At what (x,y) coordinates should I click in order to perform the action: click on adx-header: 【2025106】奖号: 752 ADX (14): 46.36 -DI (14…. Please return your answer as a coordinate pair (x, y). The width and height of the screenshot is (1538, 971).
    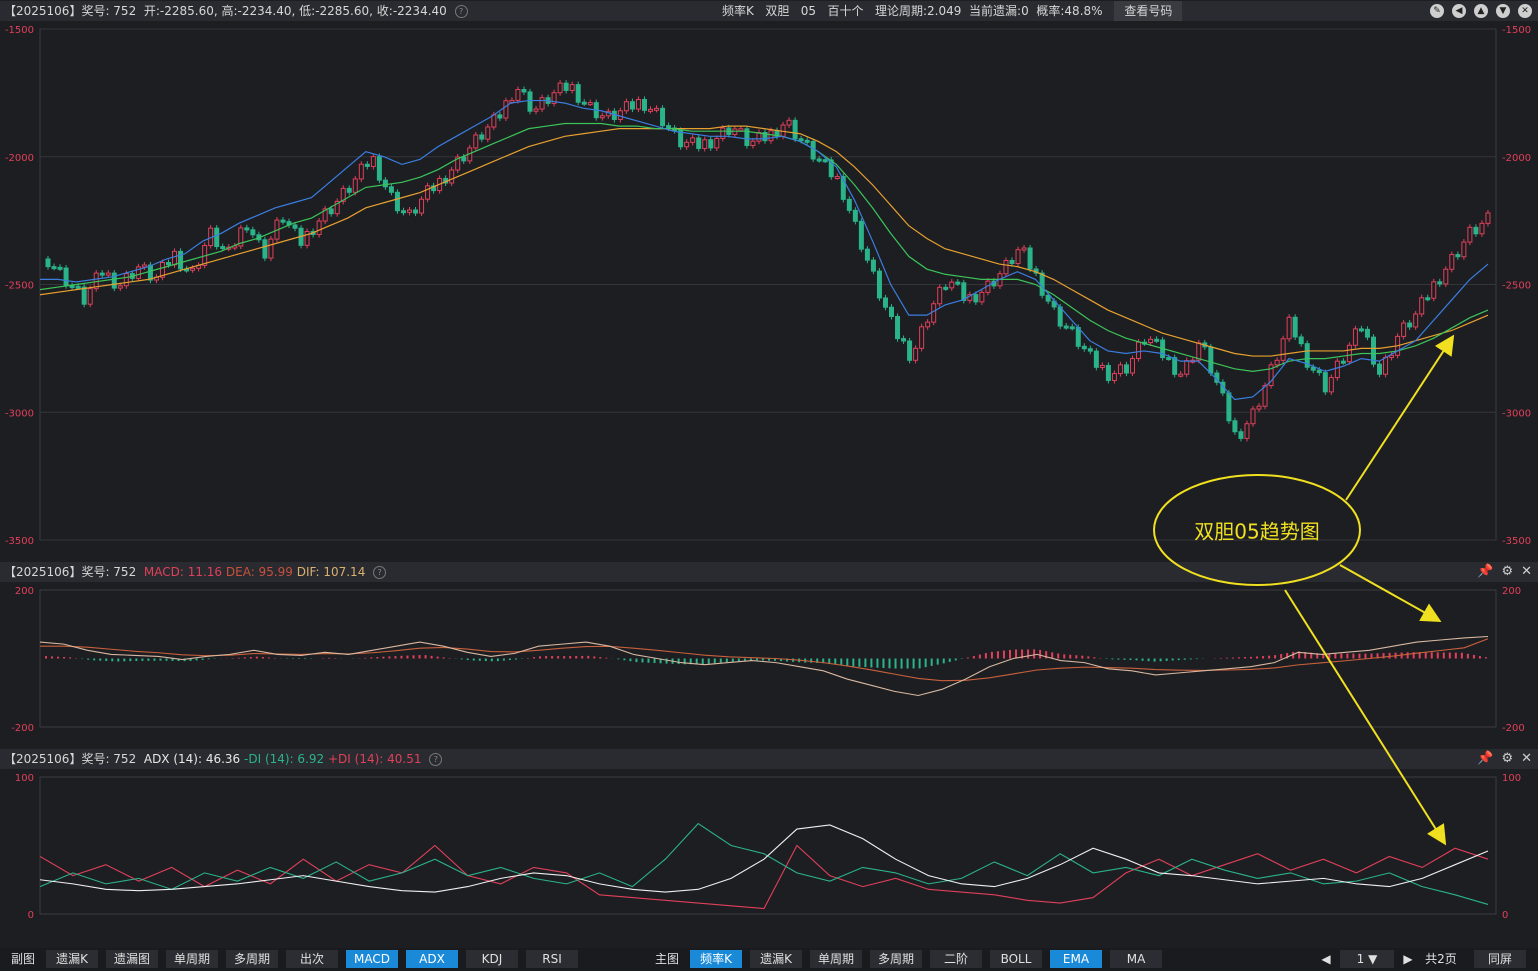
    Looking at the image, I should click on (769, 759).